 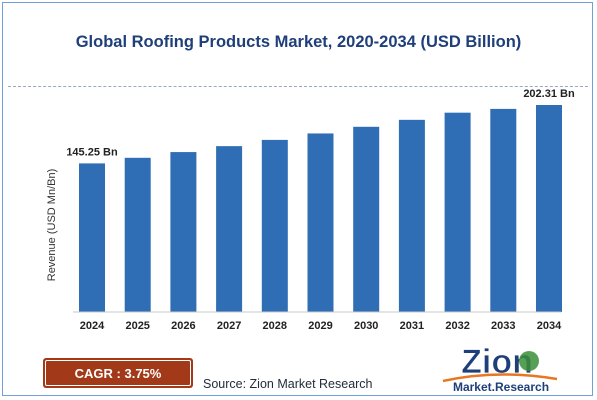 I want to click on x-tick-label: 2025, so click(x=137, y=326).